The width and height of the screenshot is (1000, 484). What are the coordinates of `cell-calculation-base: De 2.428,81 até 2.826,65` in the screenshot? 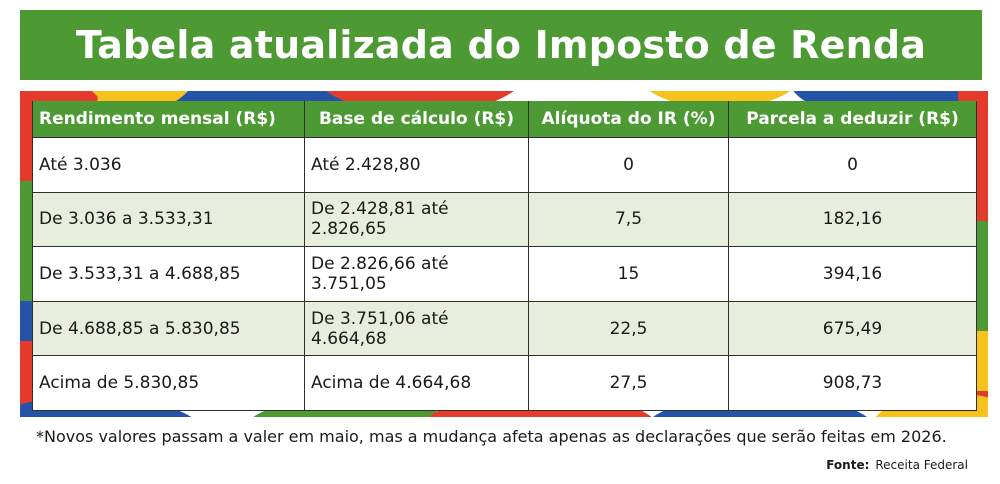 It's located at (416, 219).